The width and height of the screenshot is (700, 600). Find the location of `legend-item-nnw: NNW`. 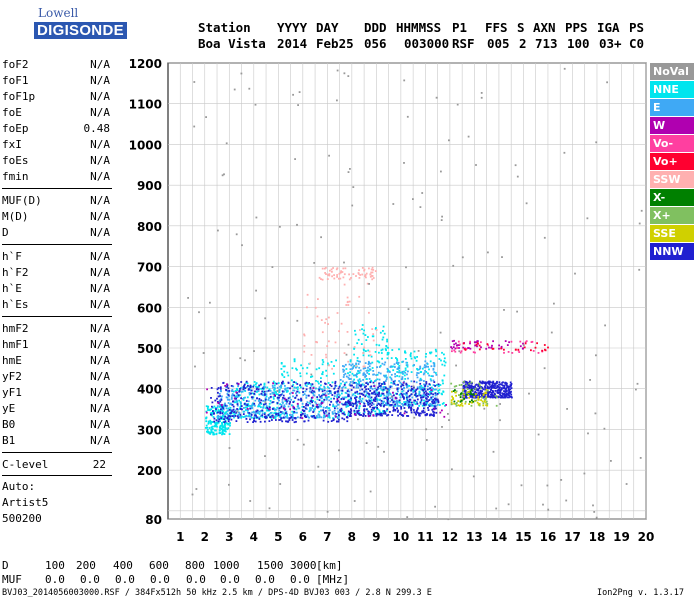

legend-item-nnw: NNW is located at coordinates (672, 251).